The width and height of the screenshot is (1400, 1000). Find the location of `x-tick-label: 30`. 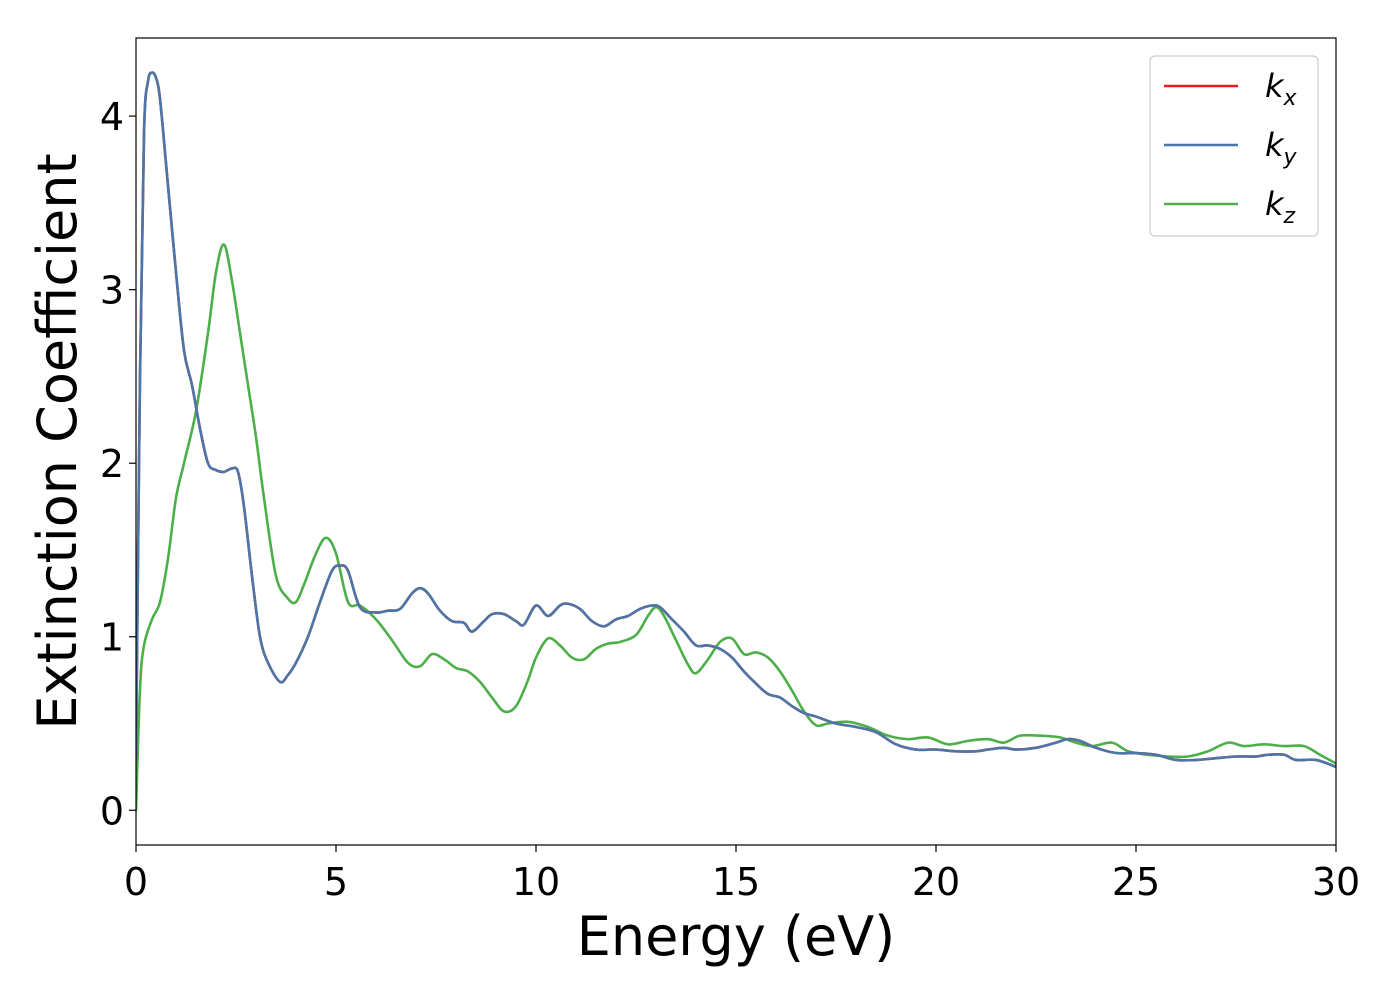

x-tick-label: 30 is located at coordinates (1336, 882).